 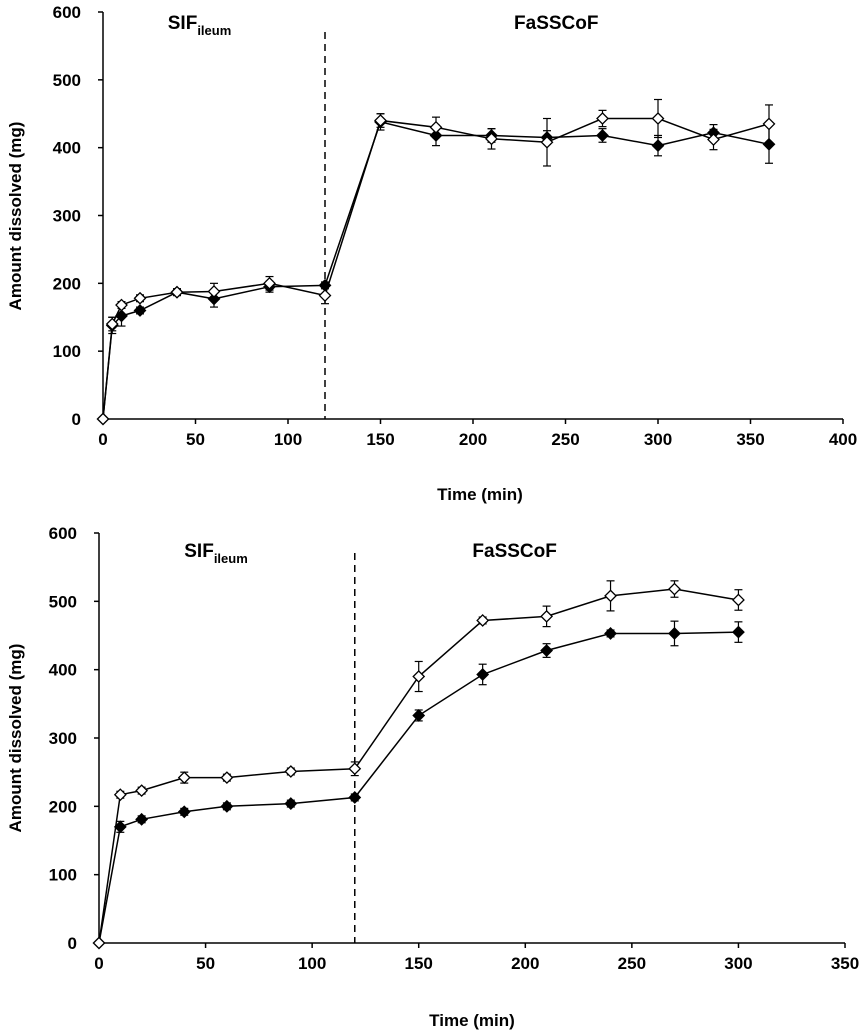 I want to click on bottom-chart-x-tick-label: 50, so click(x=205, y=963).